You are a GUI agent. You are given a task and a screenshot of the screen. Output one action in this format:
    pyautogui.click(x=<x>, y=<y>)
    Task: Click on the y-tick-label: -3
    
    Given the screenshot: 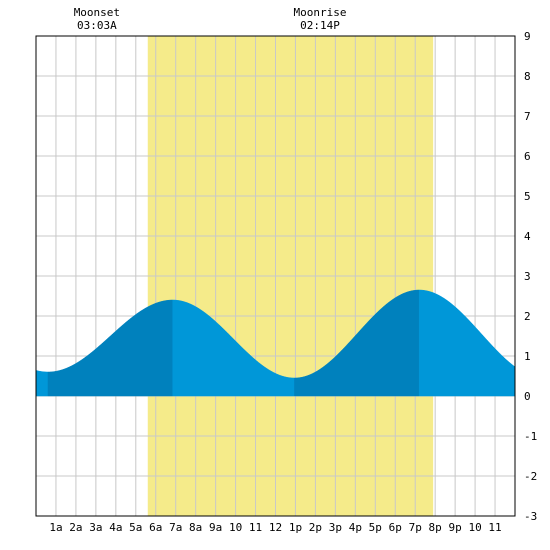 What is the action you would take?
    pyautogui.click(x=530, y=516)
    